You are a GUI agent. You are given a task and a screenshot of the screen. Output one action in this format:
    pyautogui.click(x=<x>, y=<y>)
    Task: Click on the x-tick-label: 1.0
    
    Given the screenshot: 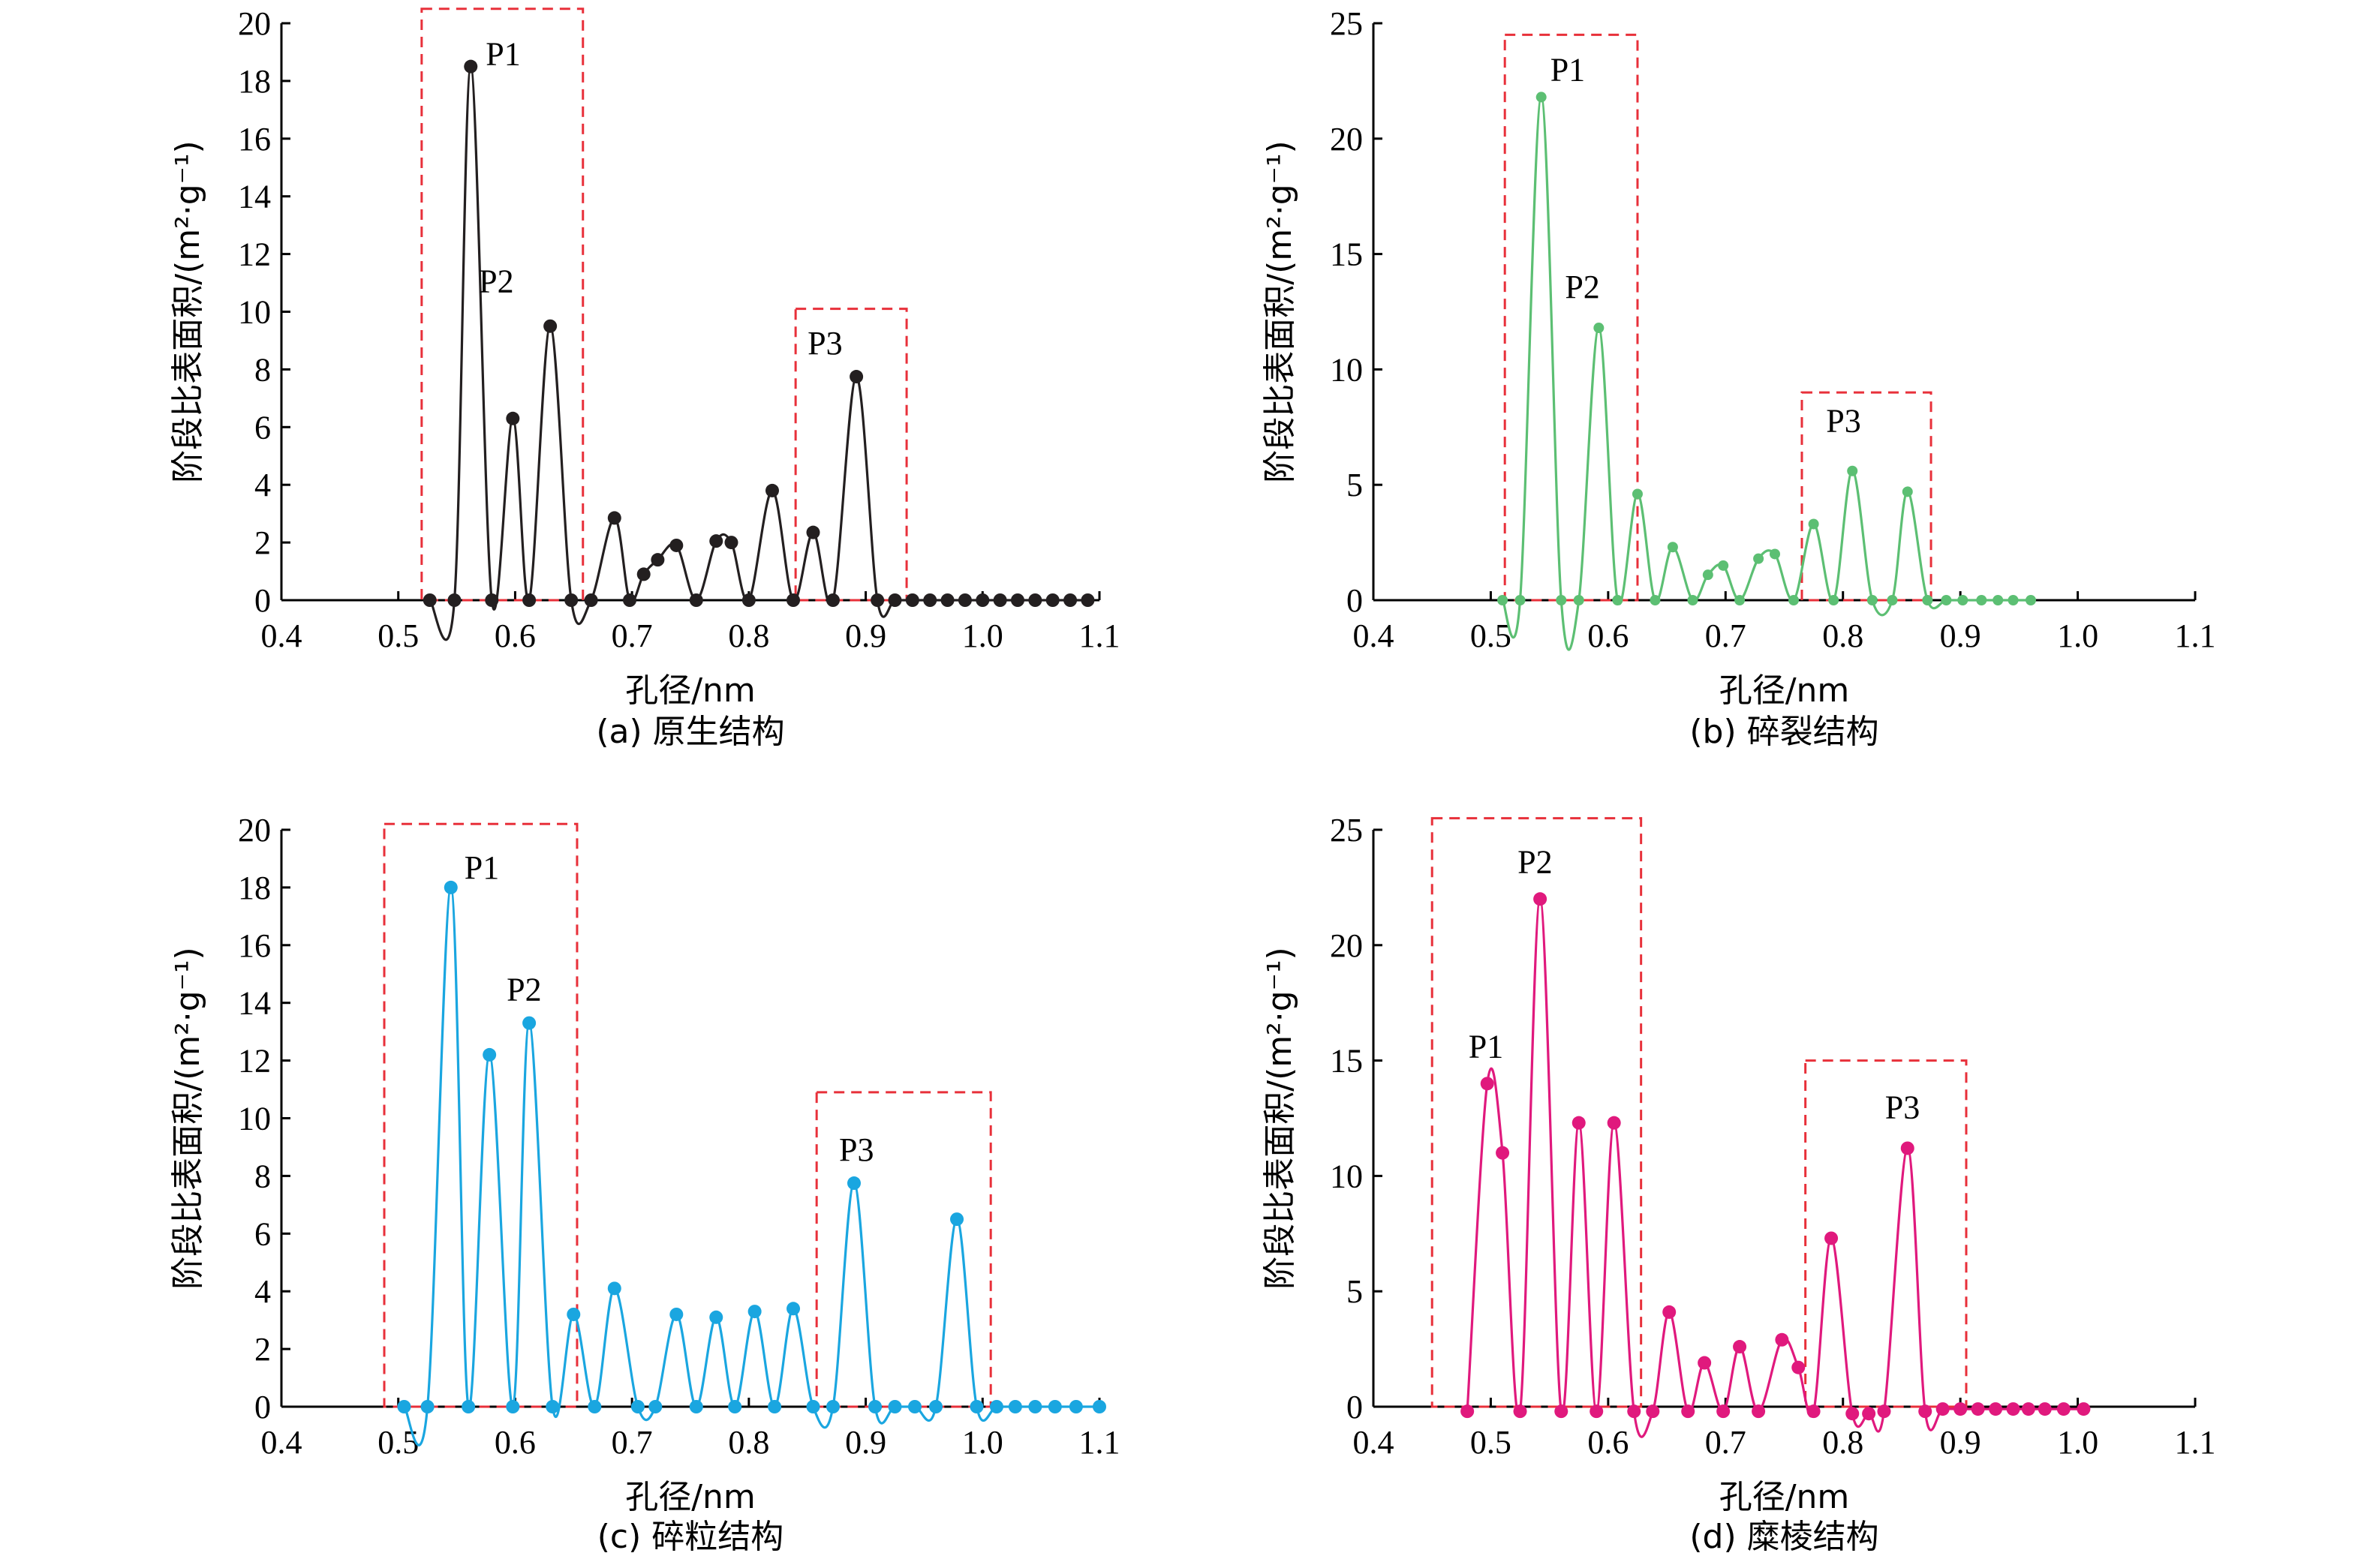 What is the action you would take?
    pyautogui.click(x=2077, y=635)
    